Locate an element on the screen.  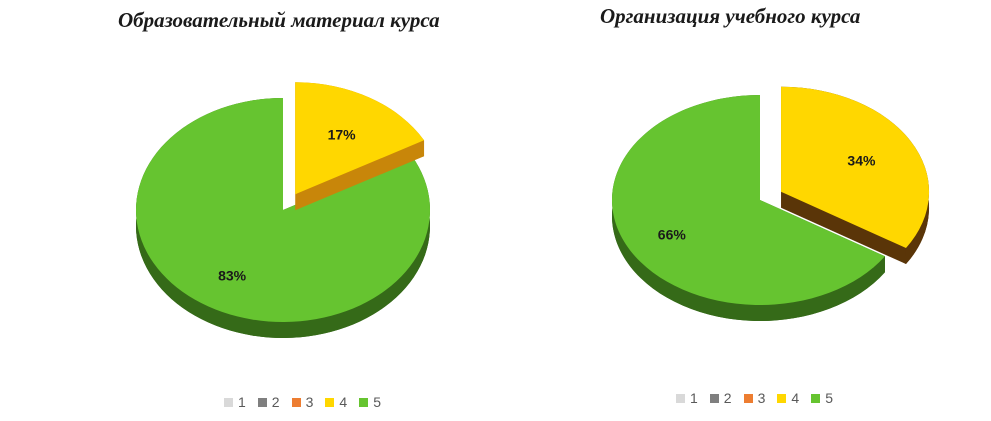
data-label-4: 17% is located at coordinates (342, 134).